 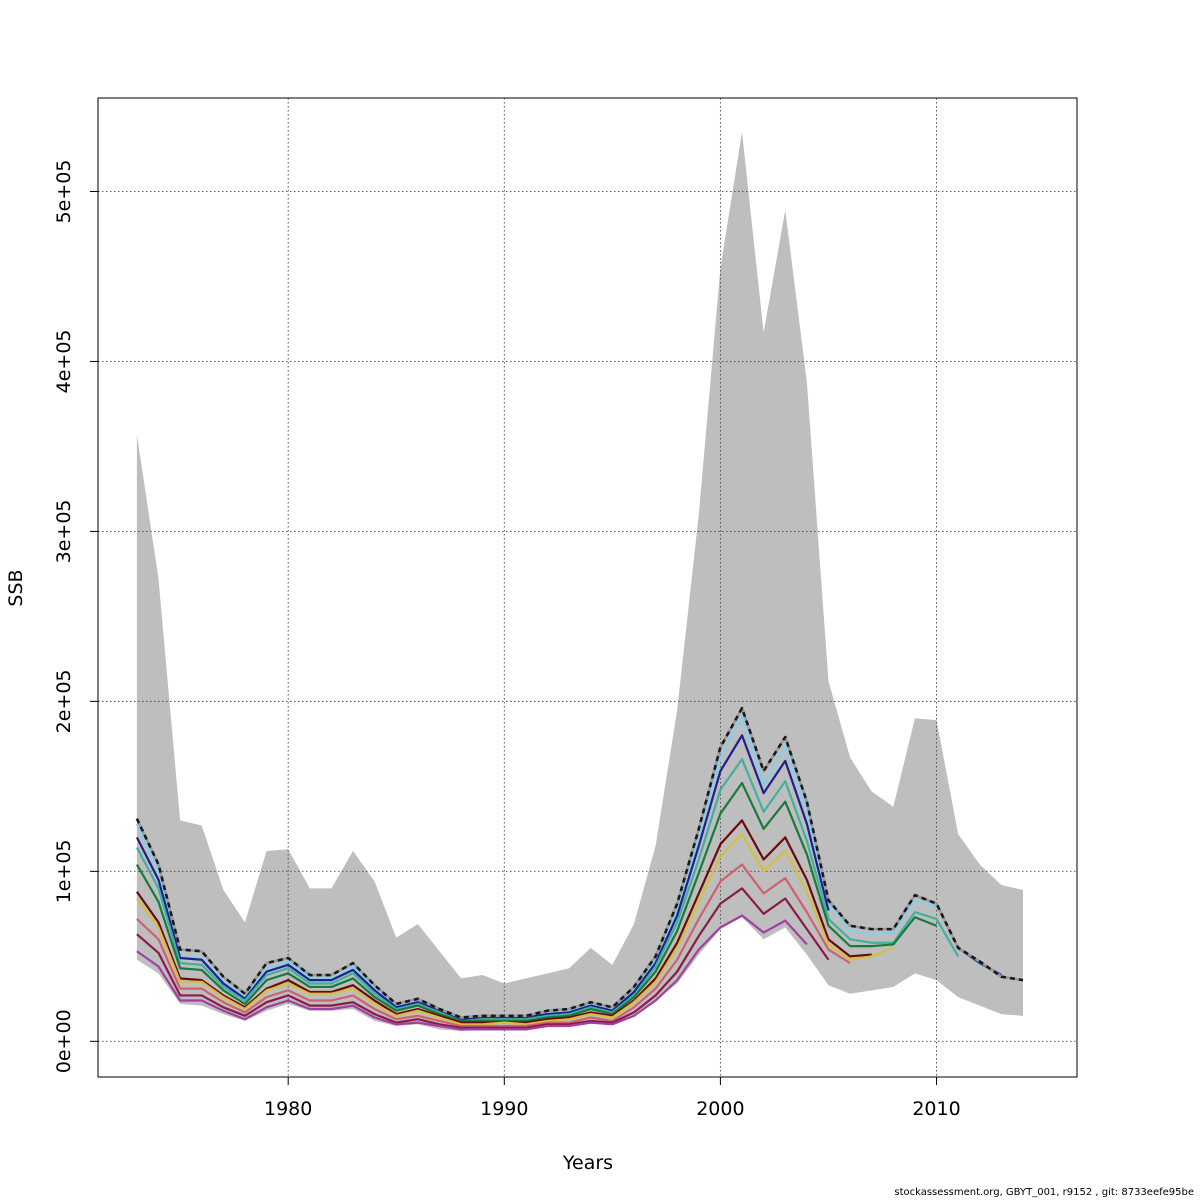 What do you see at coordinates (64, 192) in the screenshot?
I see `y-tick-label: 5e+05` at bounding box center [64, 192].